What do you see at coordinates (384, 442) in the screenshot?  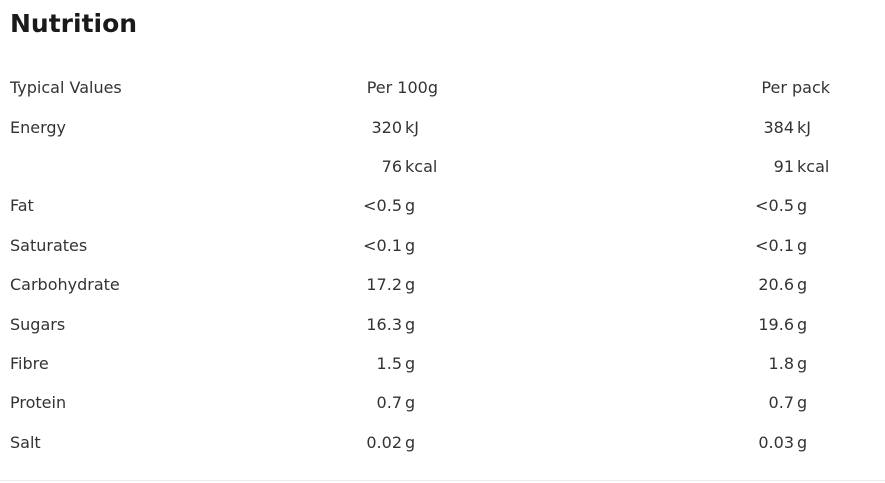 I see `value-number: 0.02` at bounding box center [384, 442].